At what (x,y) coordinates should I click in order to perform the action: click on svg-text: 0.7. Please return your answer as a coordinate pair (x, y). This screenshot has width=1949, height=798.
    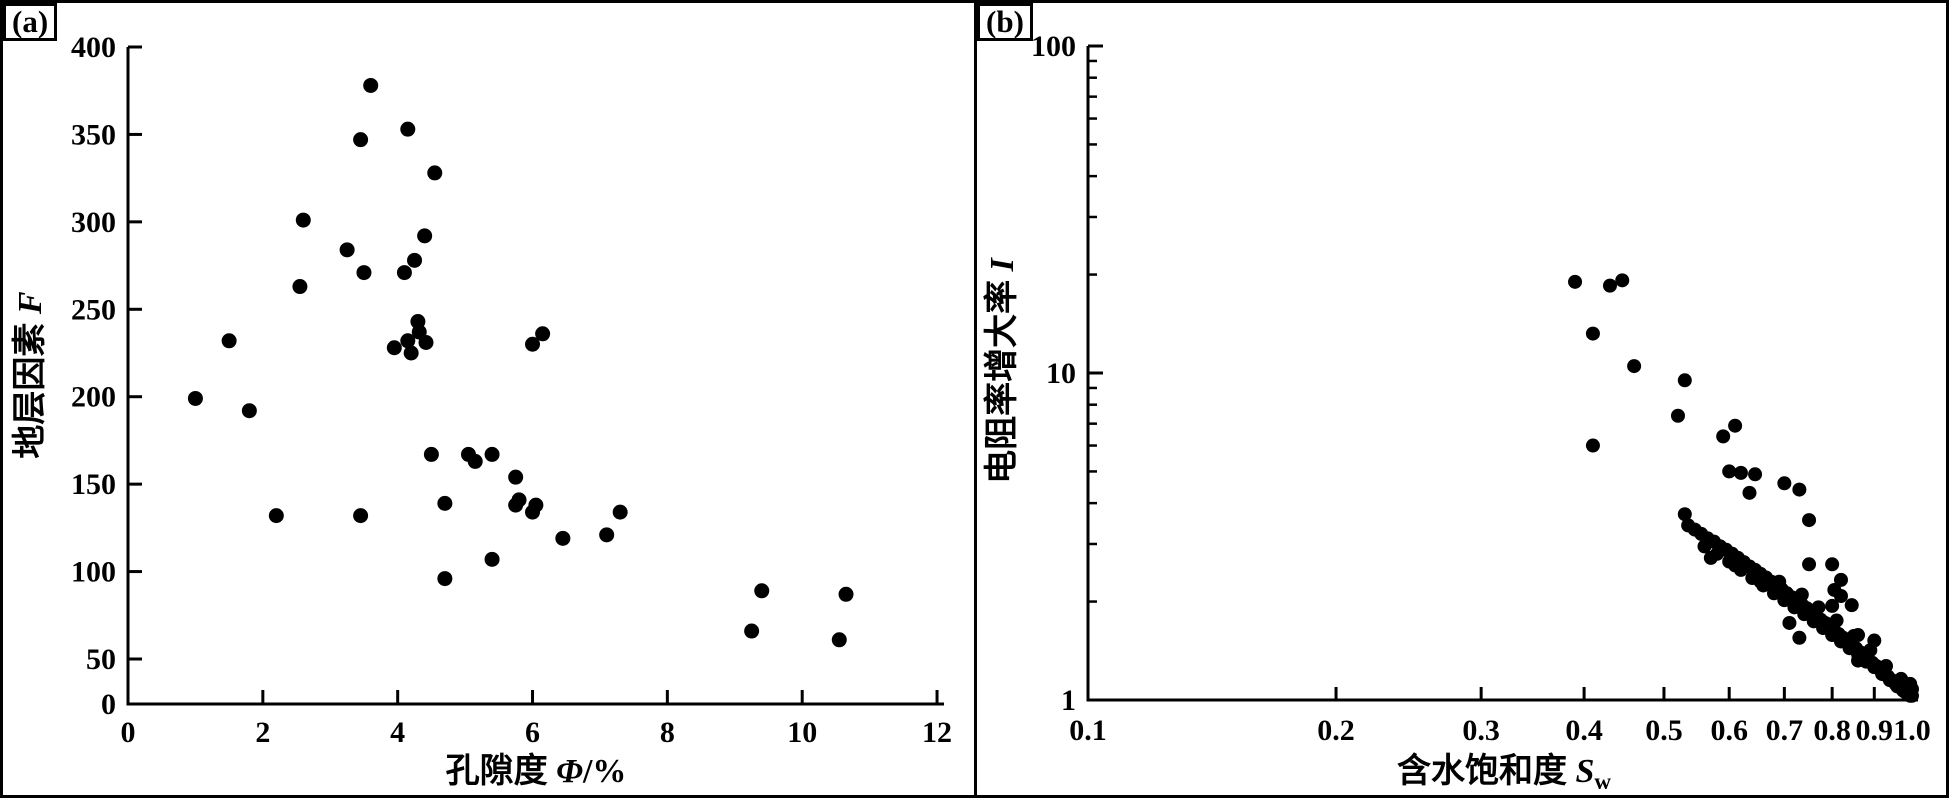
    Looking at the image, I should click on (1785, 730).